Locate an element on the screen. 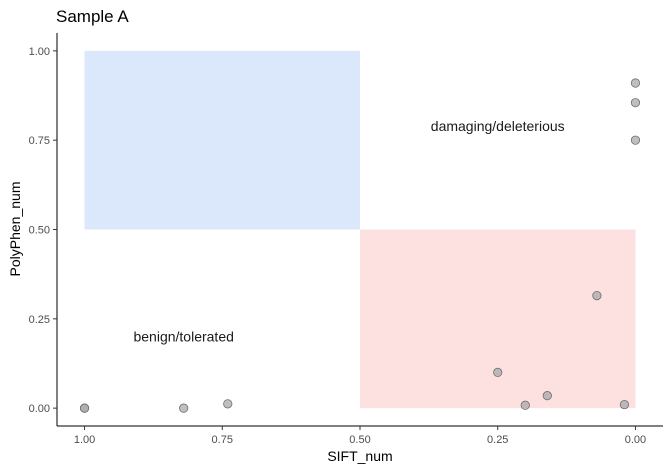 The image size is (671, 471). y-axis-title: PolyPhen_num is located at coordinates (15, 229).